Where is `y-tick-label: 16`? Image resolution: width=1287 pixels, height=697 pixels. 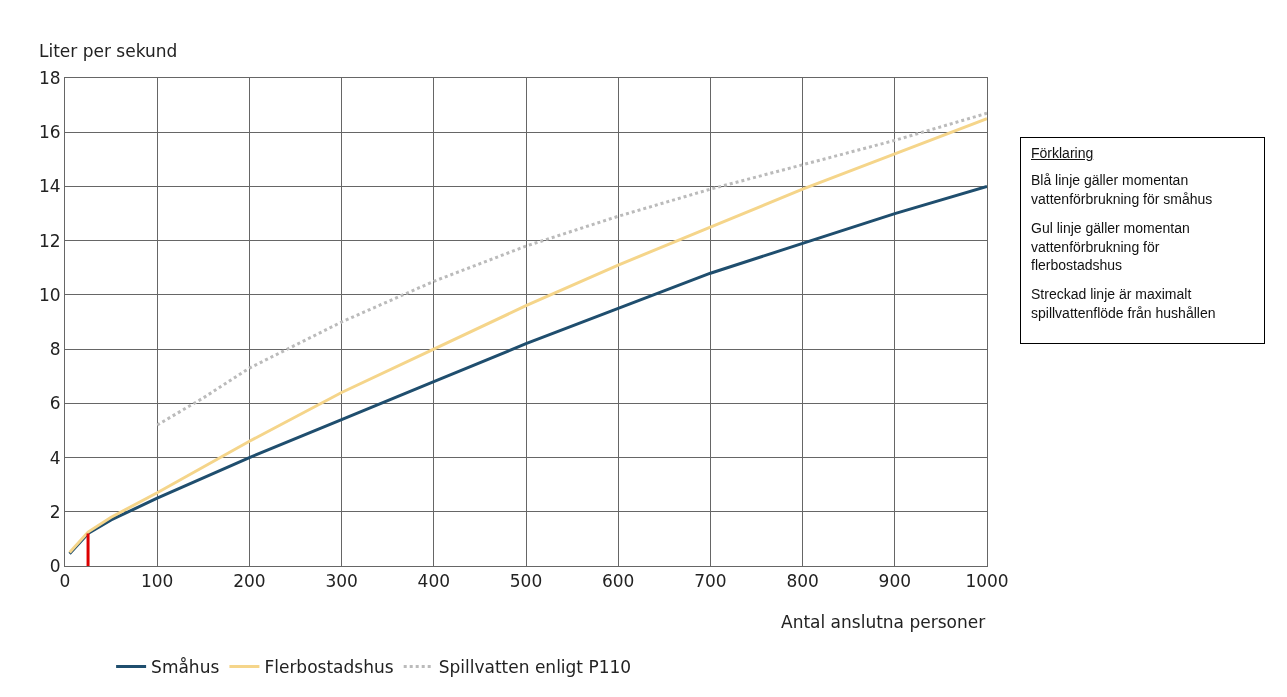
y-tick-label: 16 is located at coordinates (49, 132).